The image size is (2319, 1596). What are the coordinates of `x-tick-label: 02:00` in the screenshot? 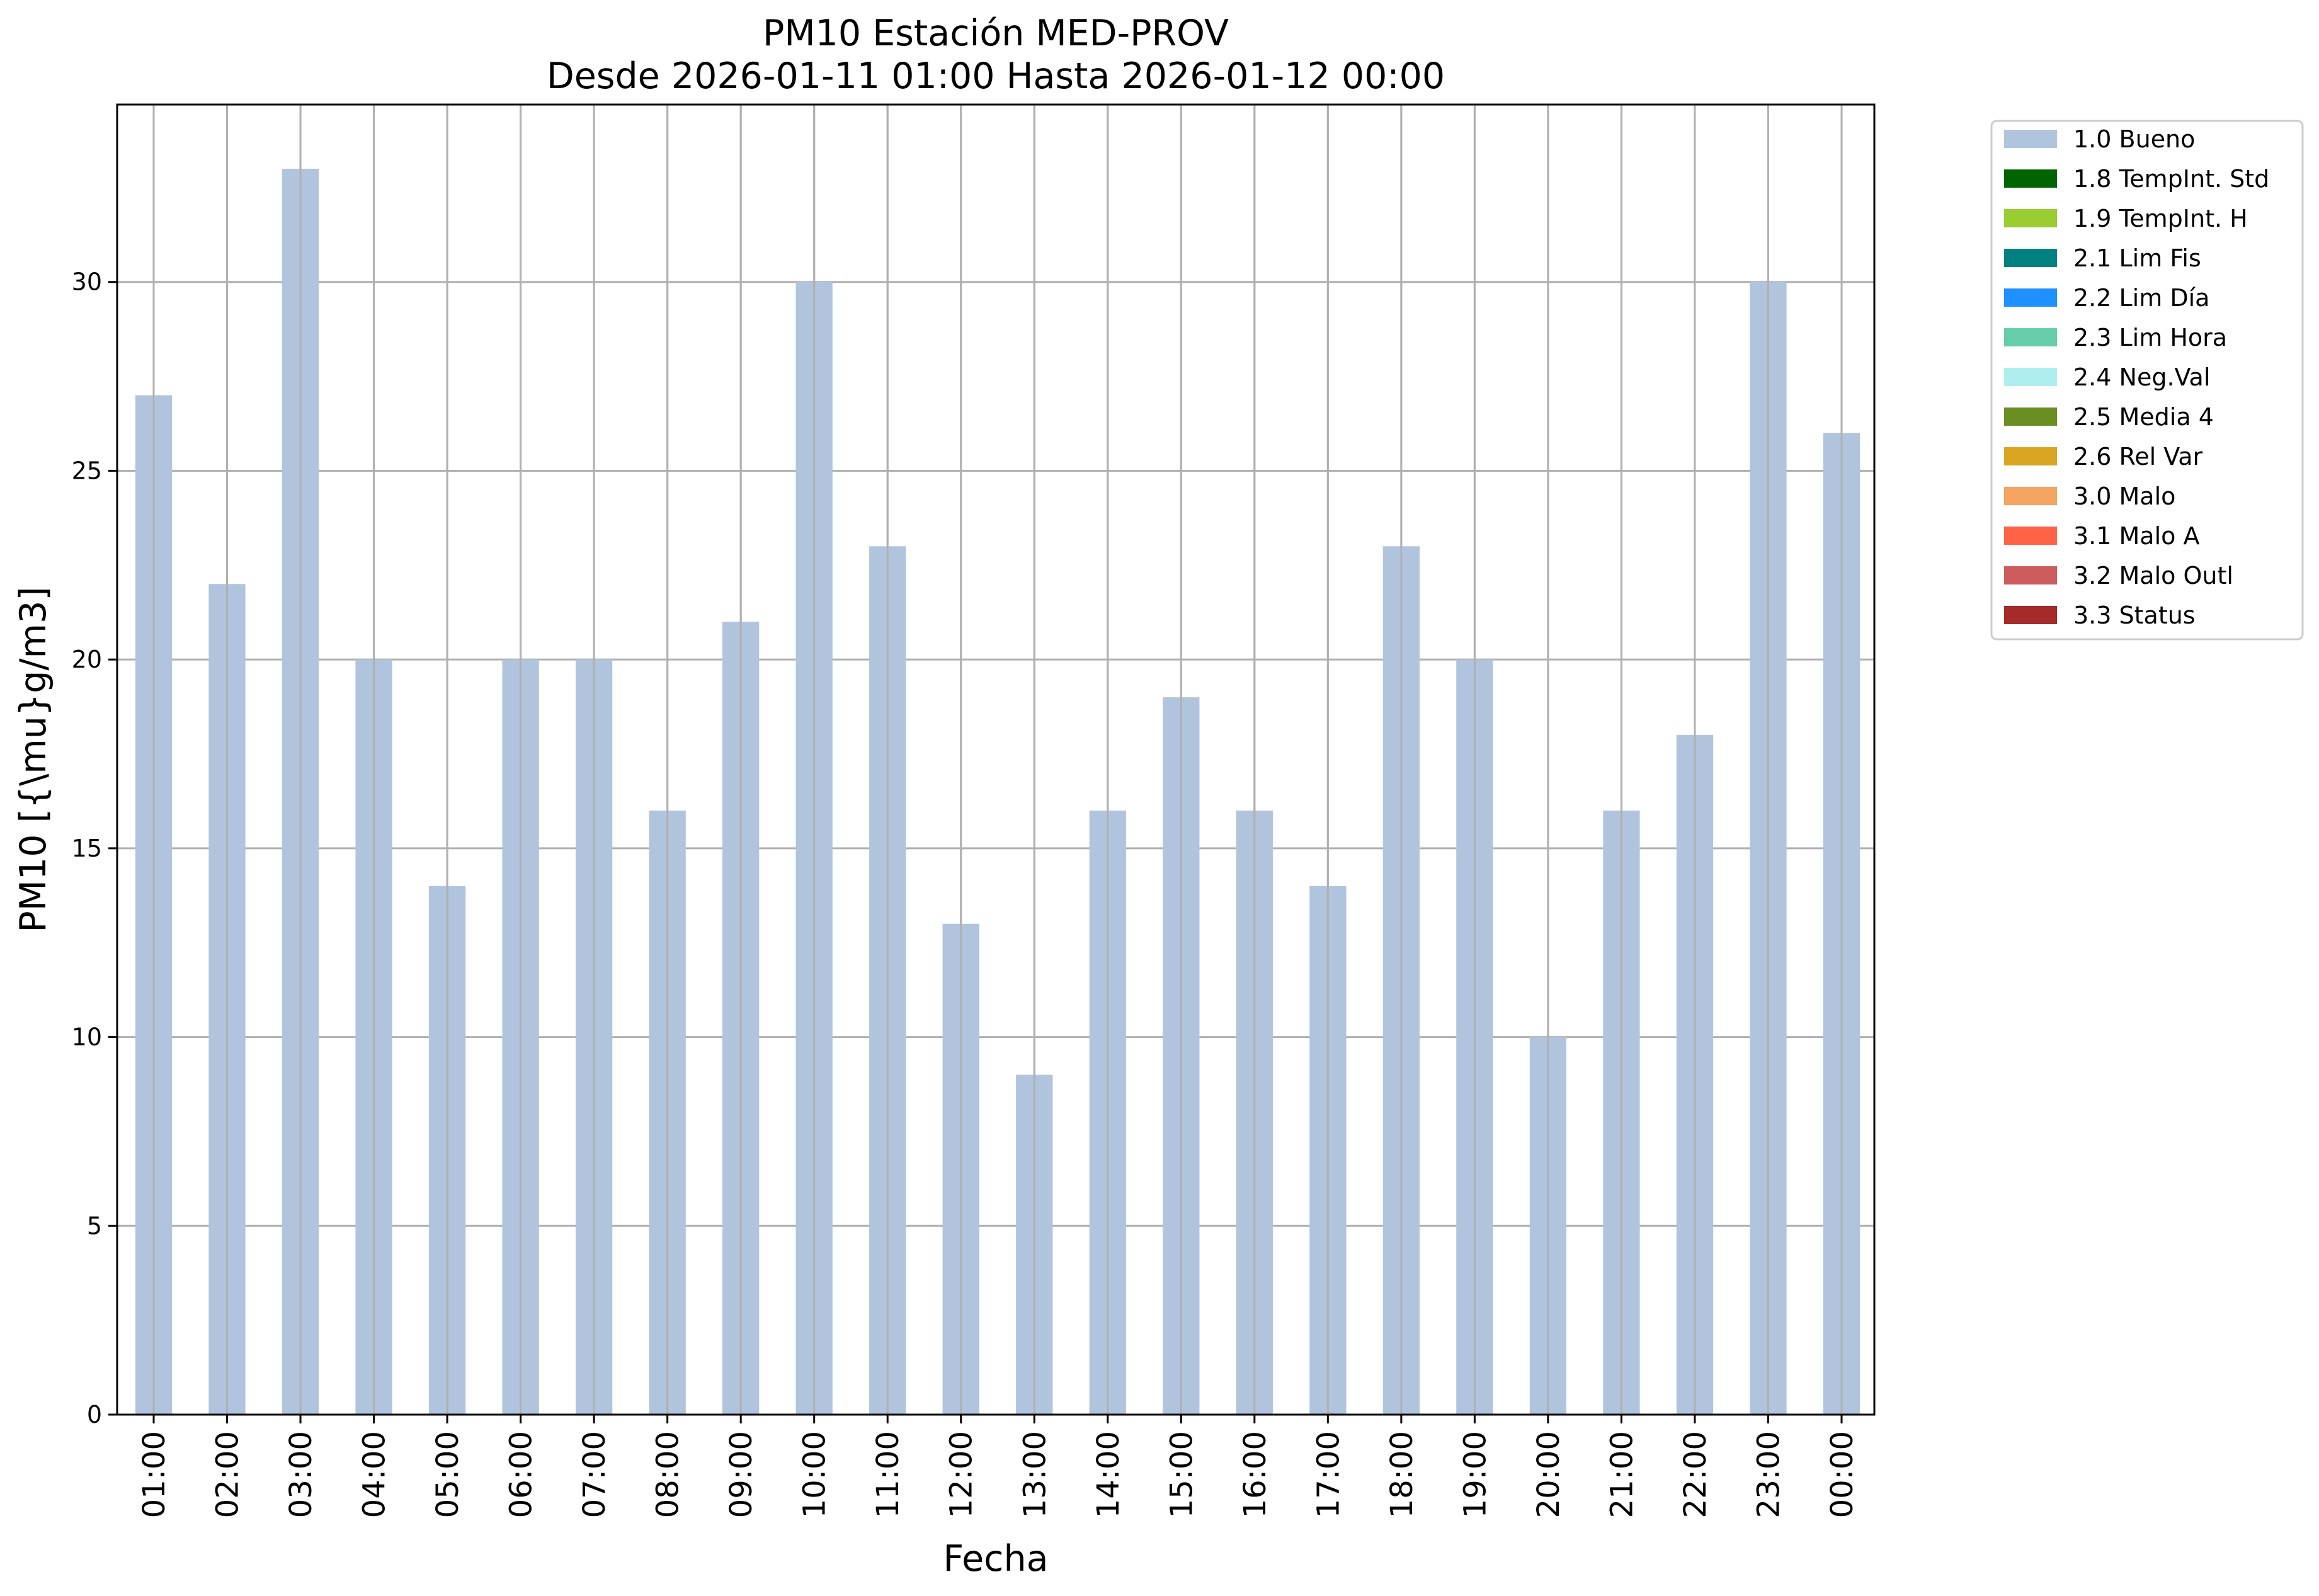 It's located at (228, 1474).